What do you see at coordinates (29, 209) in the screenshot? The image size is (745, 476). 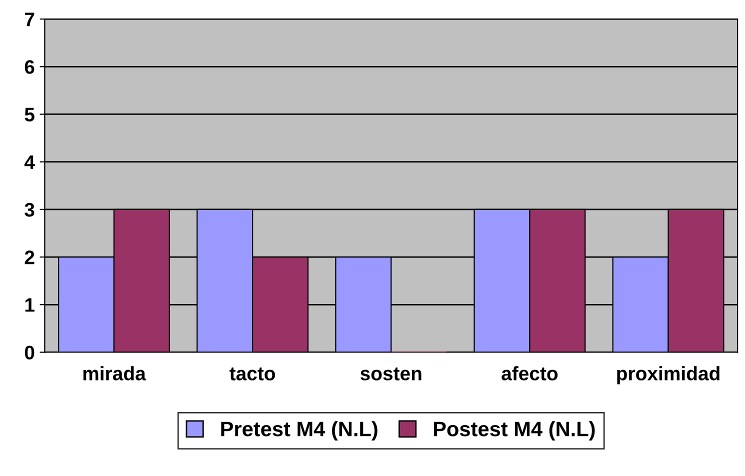 I see `y-tick-label: 3` at bounding box center [29, 209].